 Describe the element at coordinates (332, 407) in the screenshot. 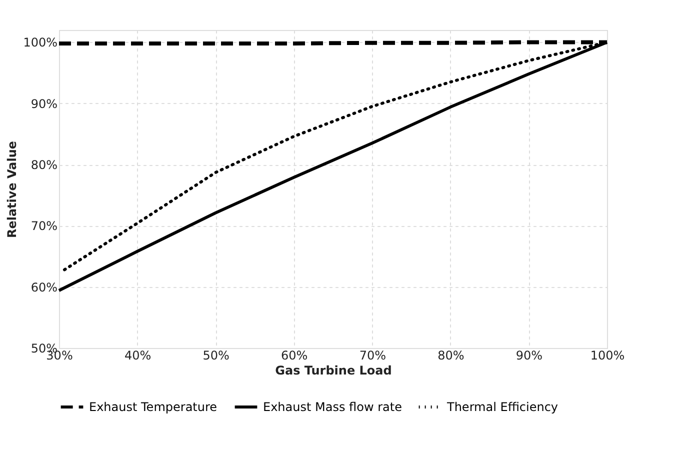

I see `legend-label: Exhaust Mass flow rate` at that location.